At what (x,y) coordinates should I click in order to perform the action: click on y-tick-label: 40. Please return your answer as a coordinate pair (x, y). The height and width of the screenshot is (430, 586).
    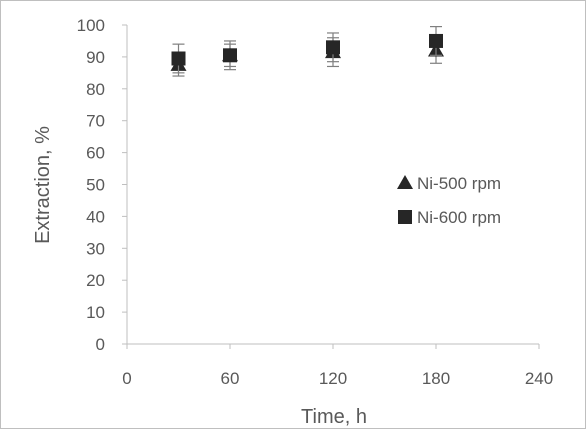
    Looking at the image, I should click on (95, 216).